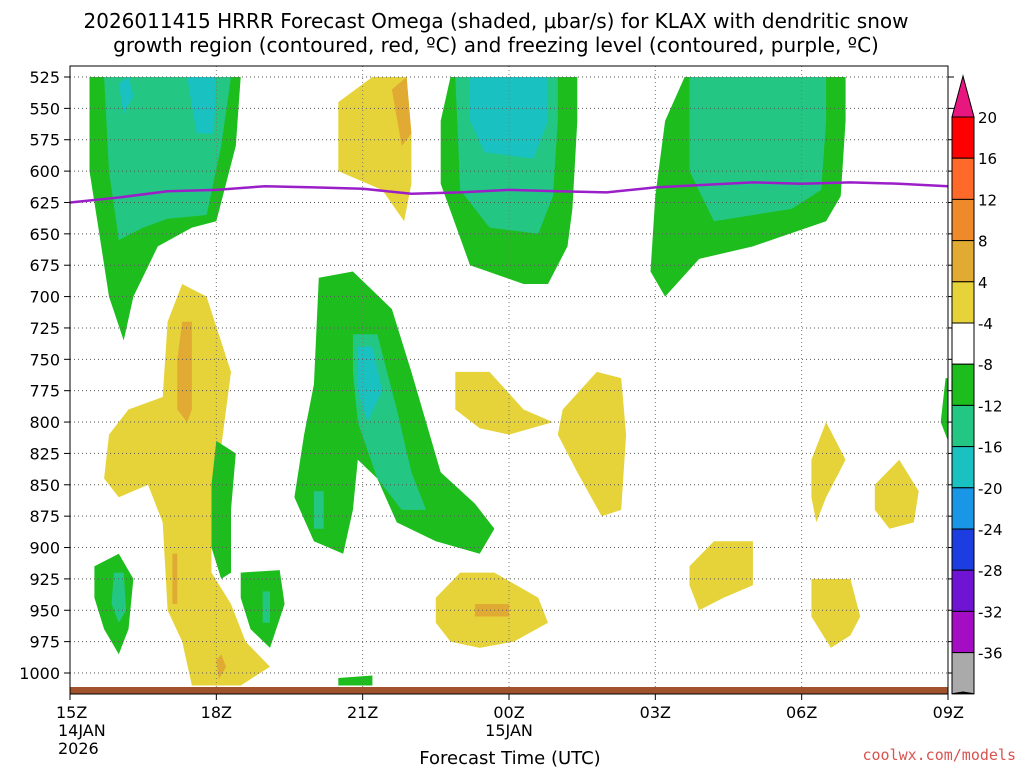 The image size is (1024, 768). What do you see at coordinates (948, 712) in the screenshot?
I see `x-tick-label-09Z: 09Z` at bounding box center [948, 712].